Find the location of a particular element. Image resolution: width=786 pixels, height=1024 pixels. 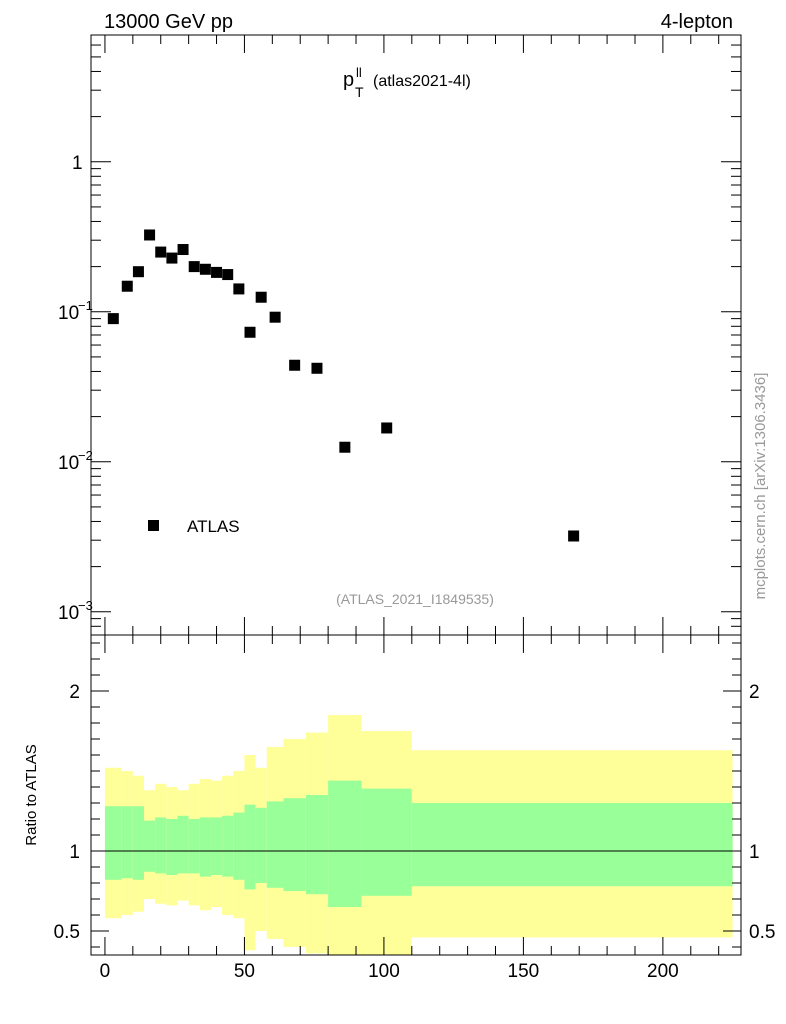

plot-title-main: p is located at coordinates (348, 80).